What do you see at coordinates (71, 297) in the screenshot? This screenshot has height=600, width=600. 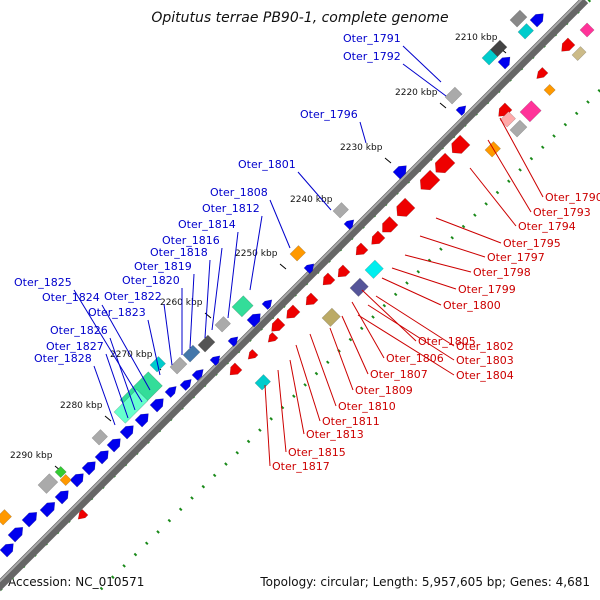 I see `forward-gene-label: Oter_1824` at bounding box center [71, 297].